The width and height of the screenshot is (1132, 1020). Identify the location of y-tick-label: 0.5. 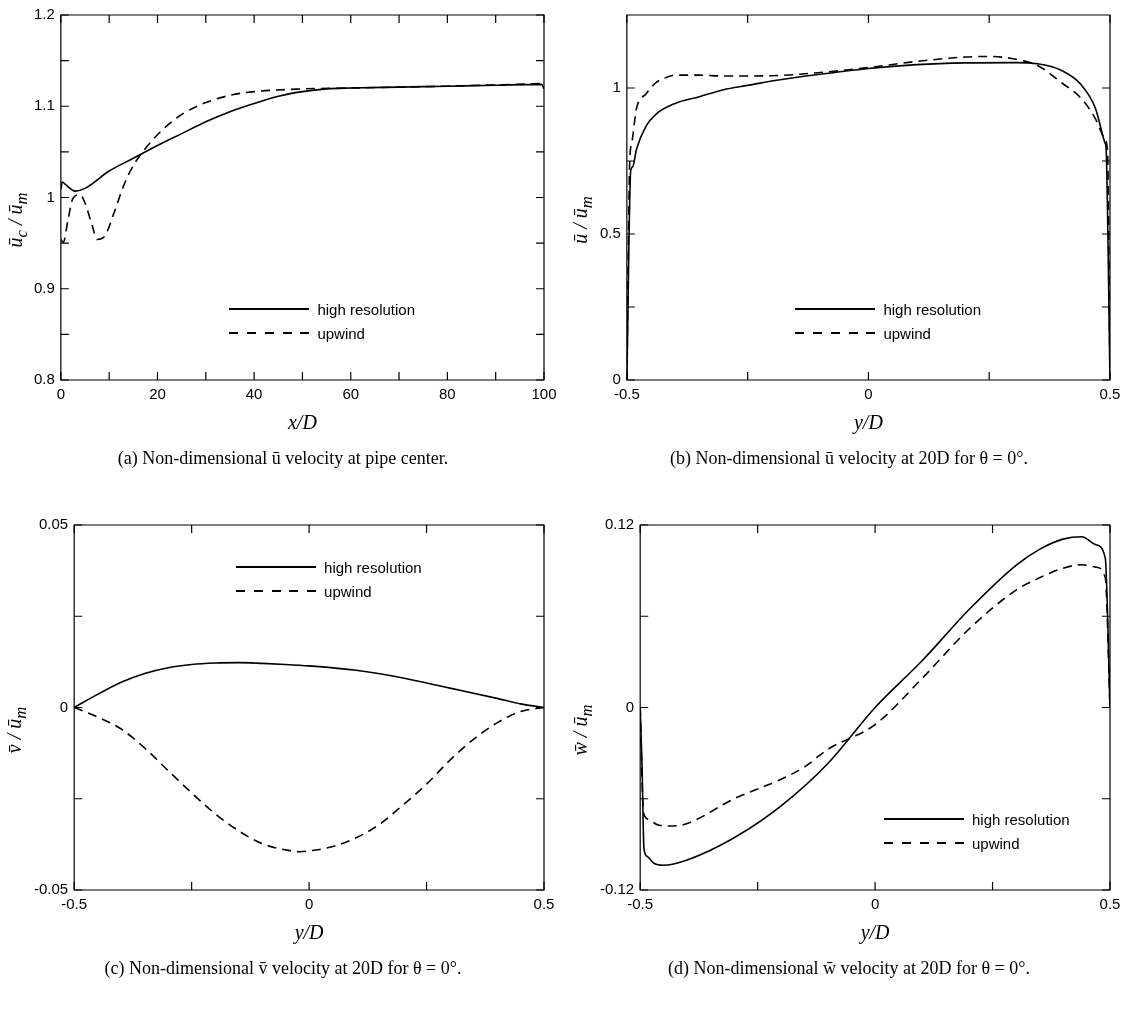
(610, 233).